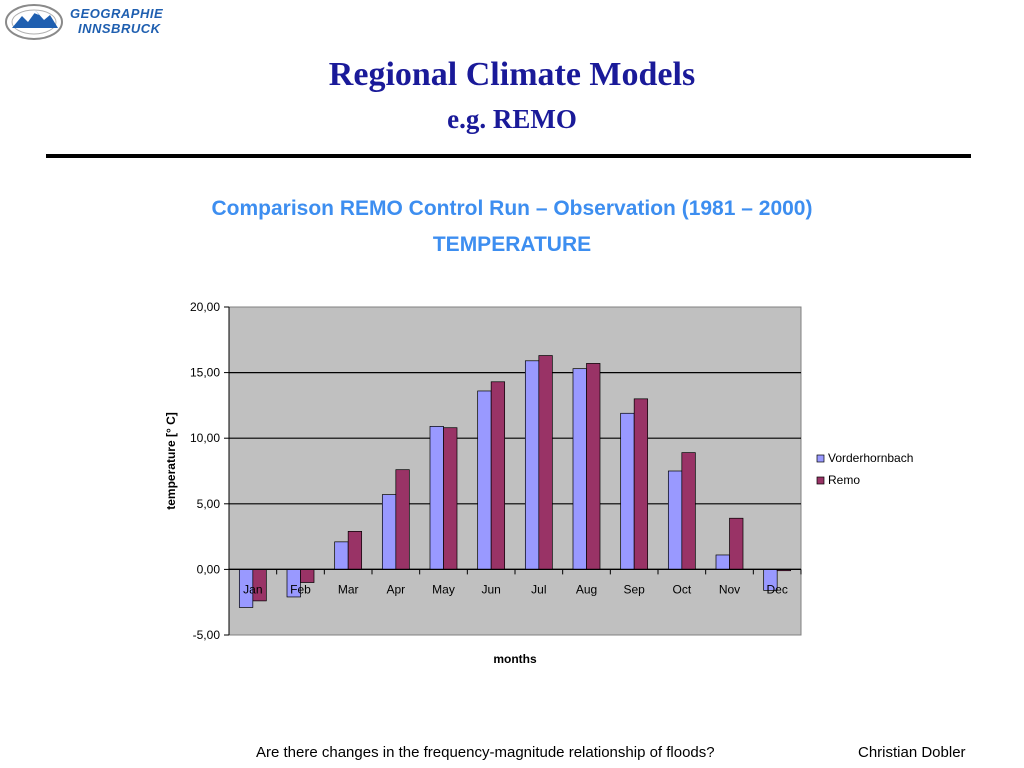 This screenshot has height=768, width=1024. Describe the element at coordinates (207, 635) in the screenshot. I see `y-tick-label: -5,00` at that location.